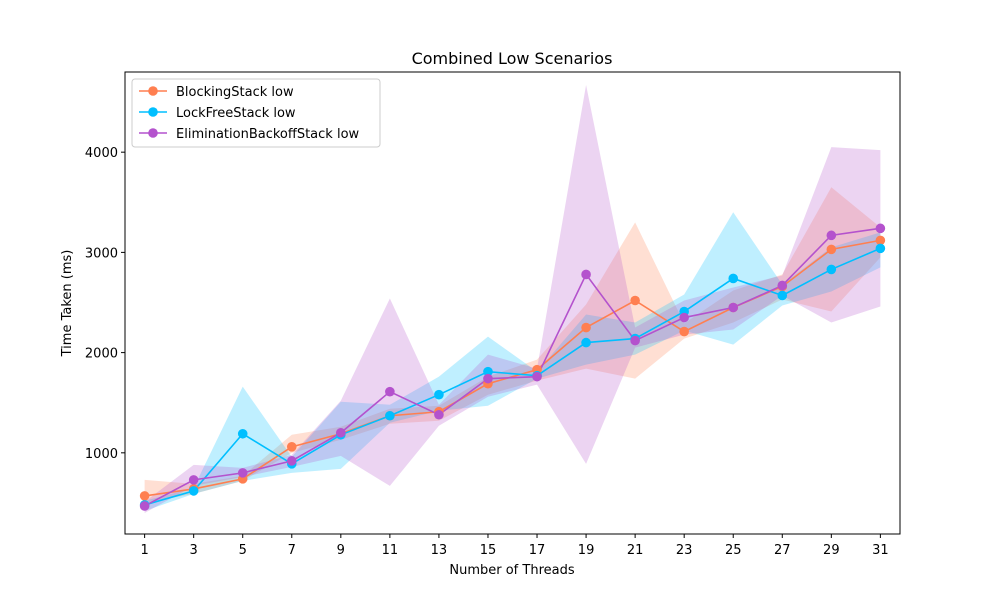 The image size is (1000, 600). Describe the element at coordinates (537, 550) in the screenshot. I see `x-tick-label: 17` at that location.